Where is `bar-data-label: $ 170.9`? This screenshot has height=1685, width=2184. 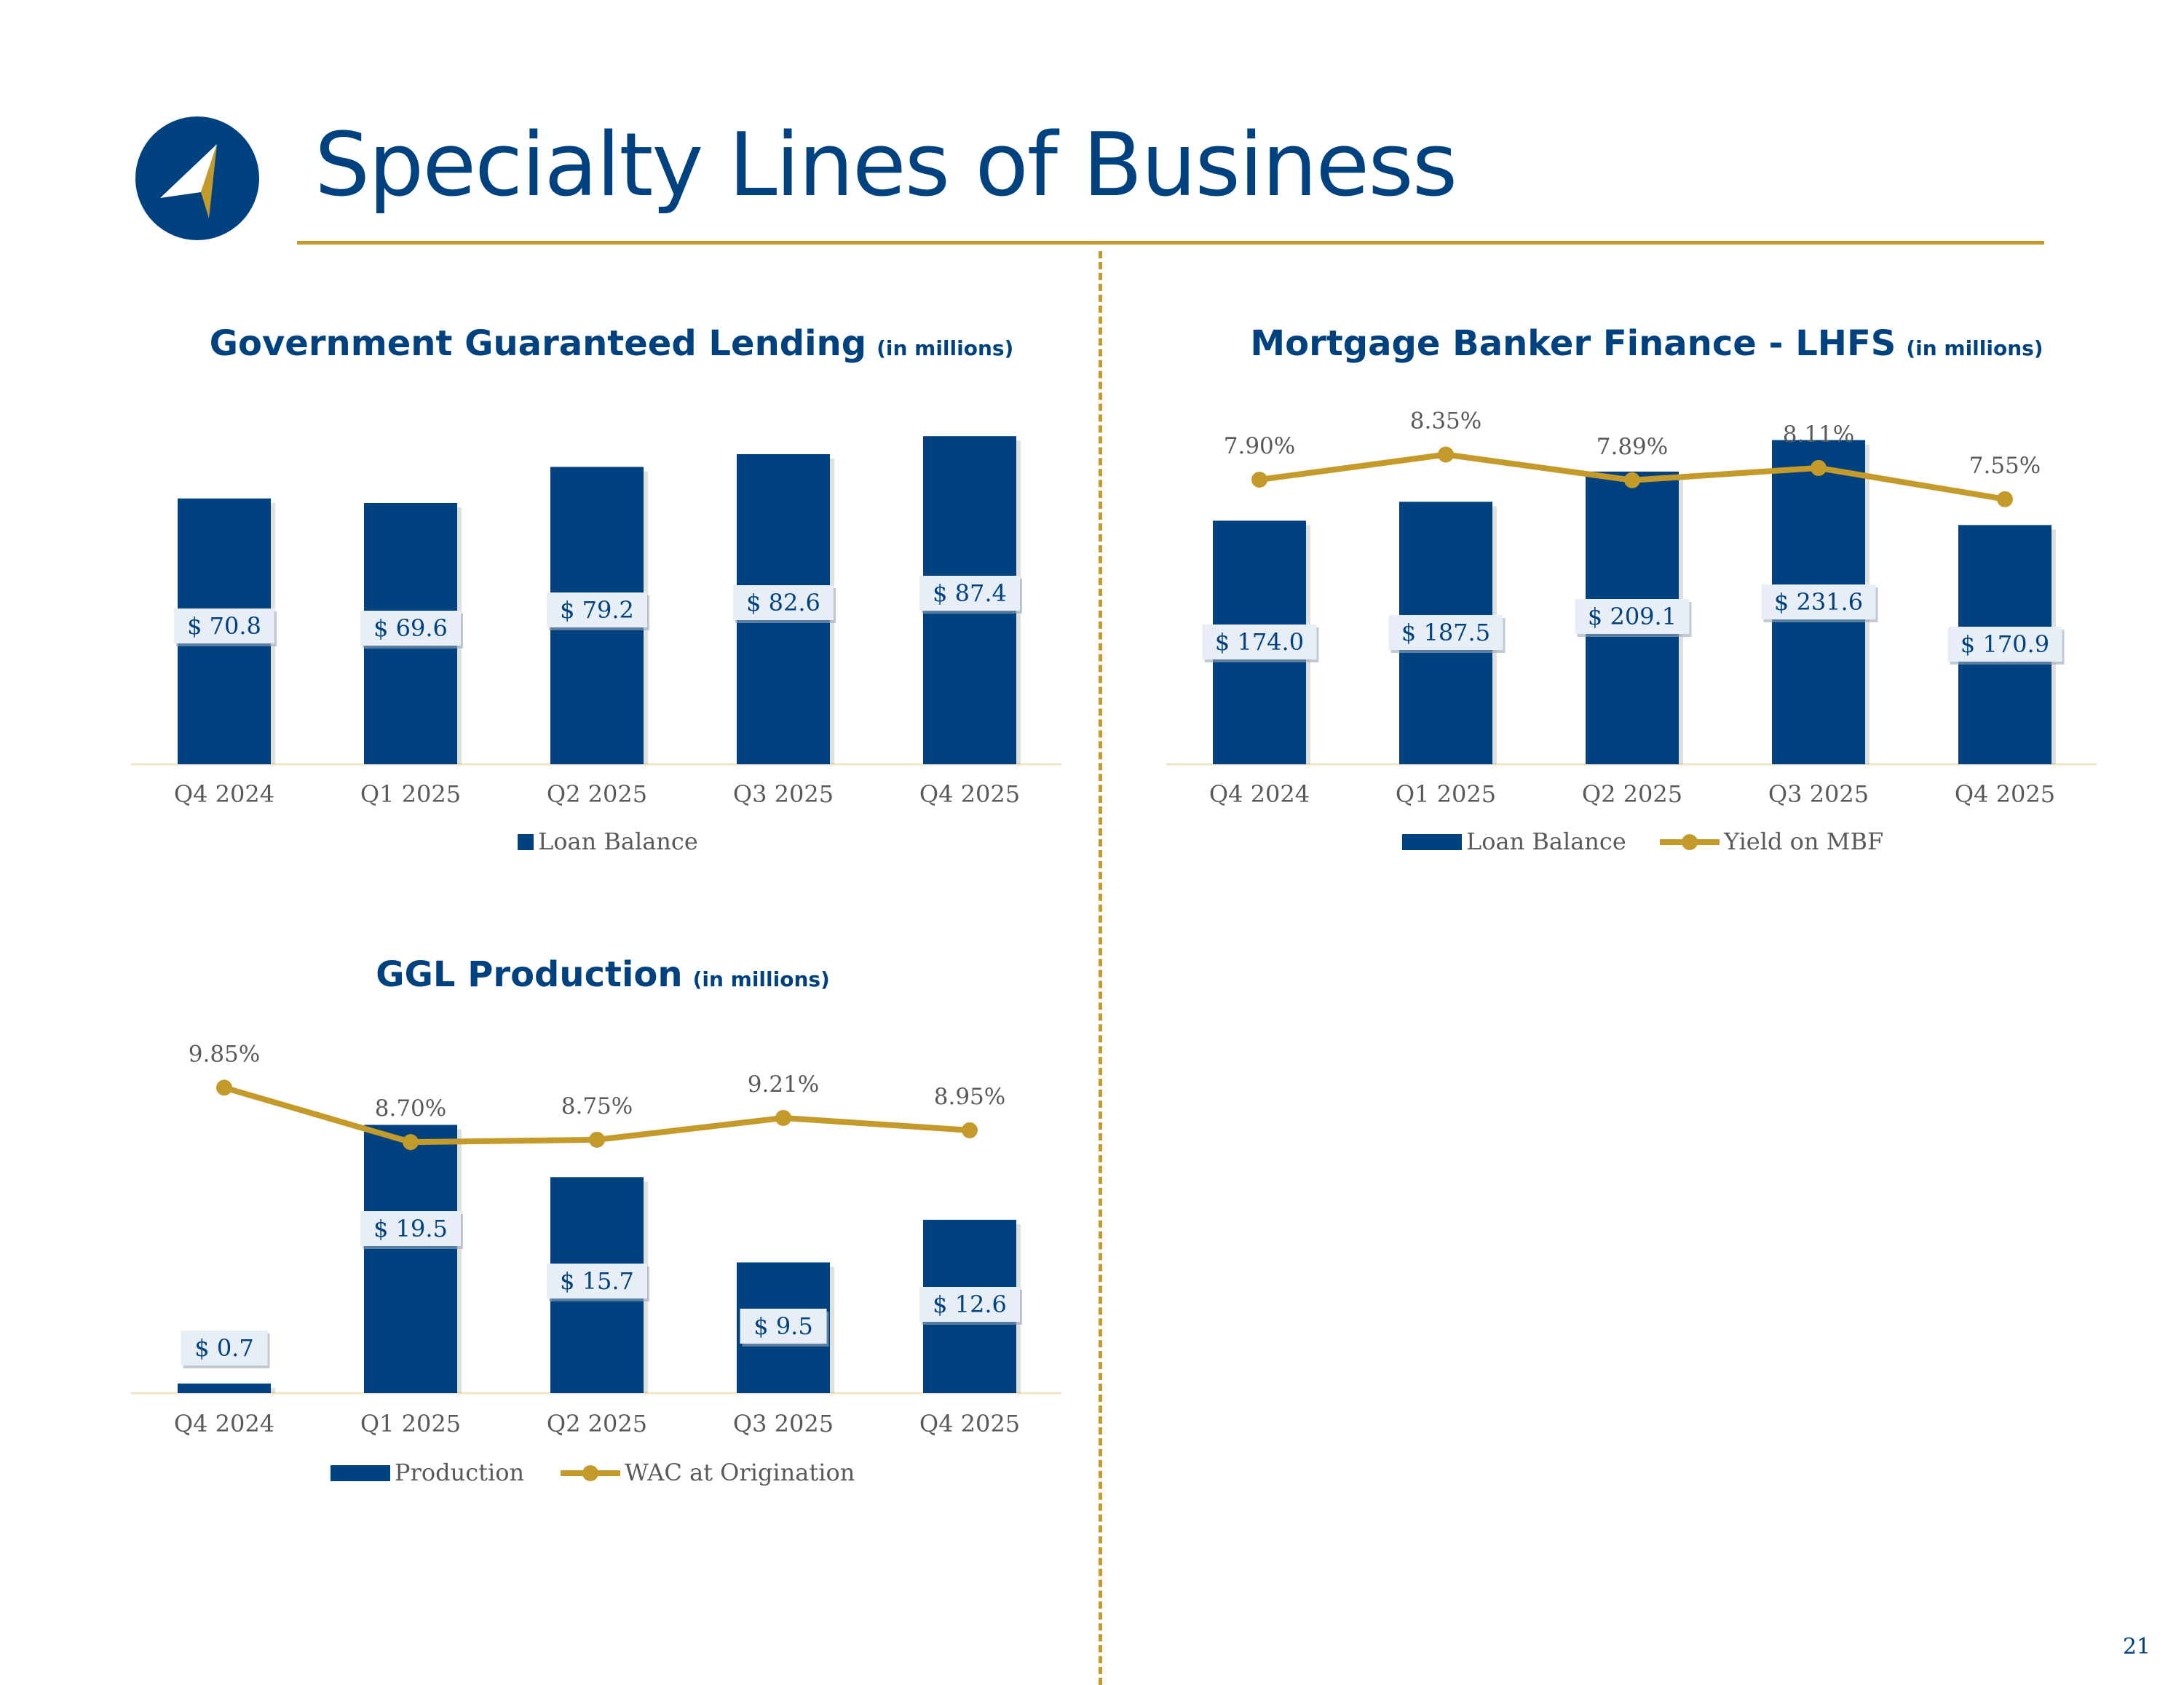 bar-data-label: $ 170.9 is located at coordinates (2006, 646).